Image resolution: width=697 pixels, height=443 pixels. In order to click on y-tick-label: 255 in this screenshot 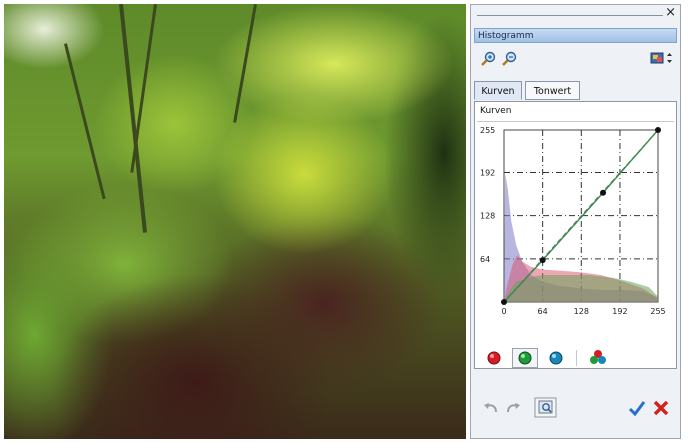, I will do `click(487, 130)`.